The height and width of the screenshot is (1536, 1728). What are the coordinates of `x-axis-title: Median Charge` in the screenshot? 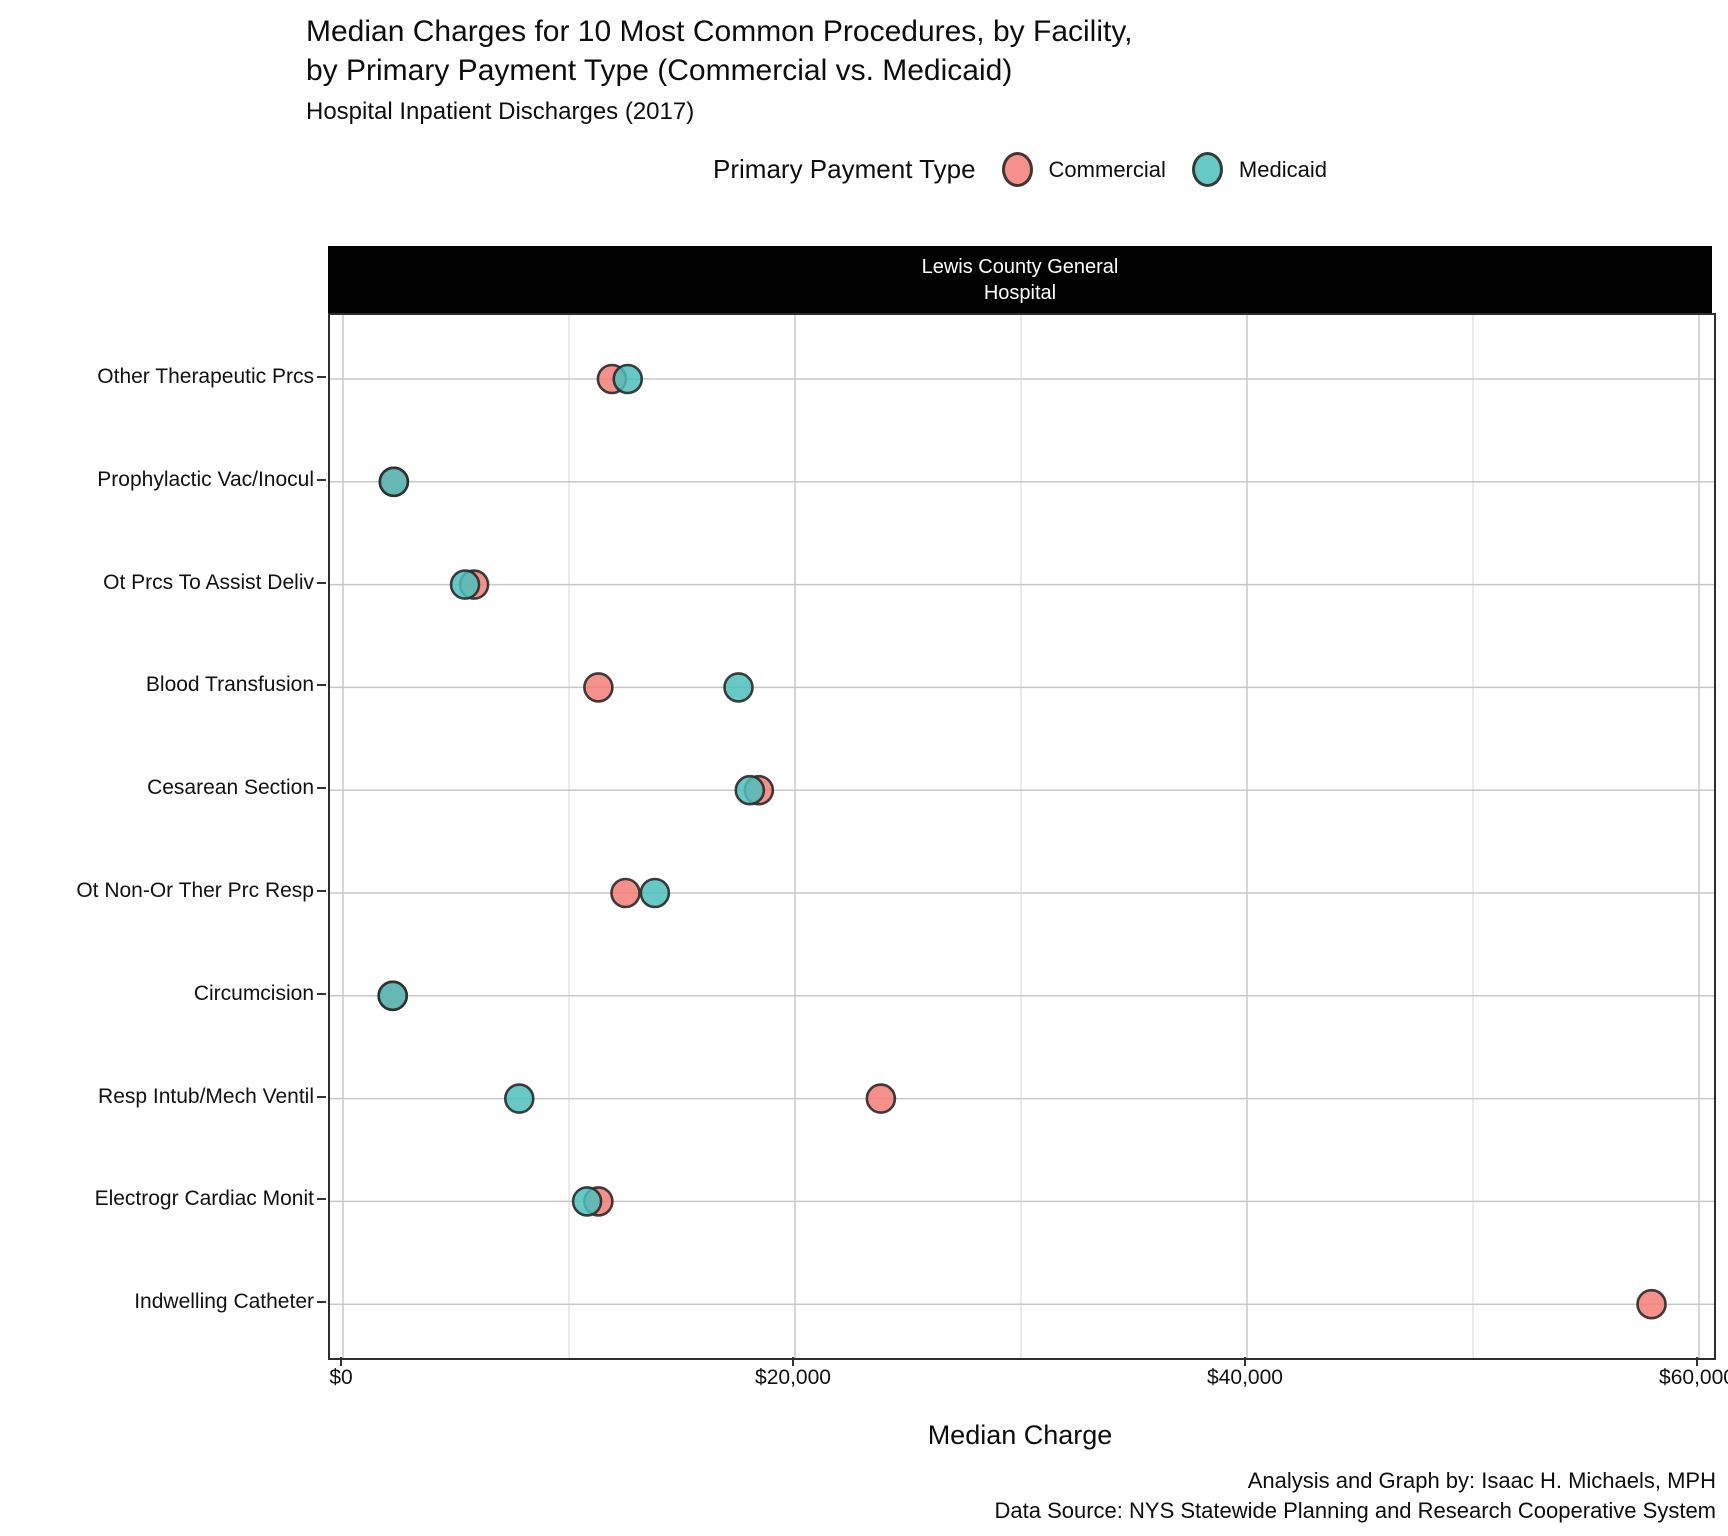 It's located at (1020, 1435).